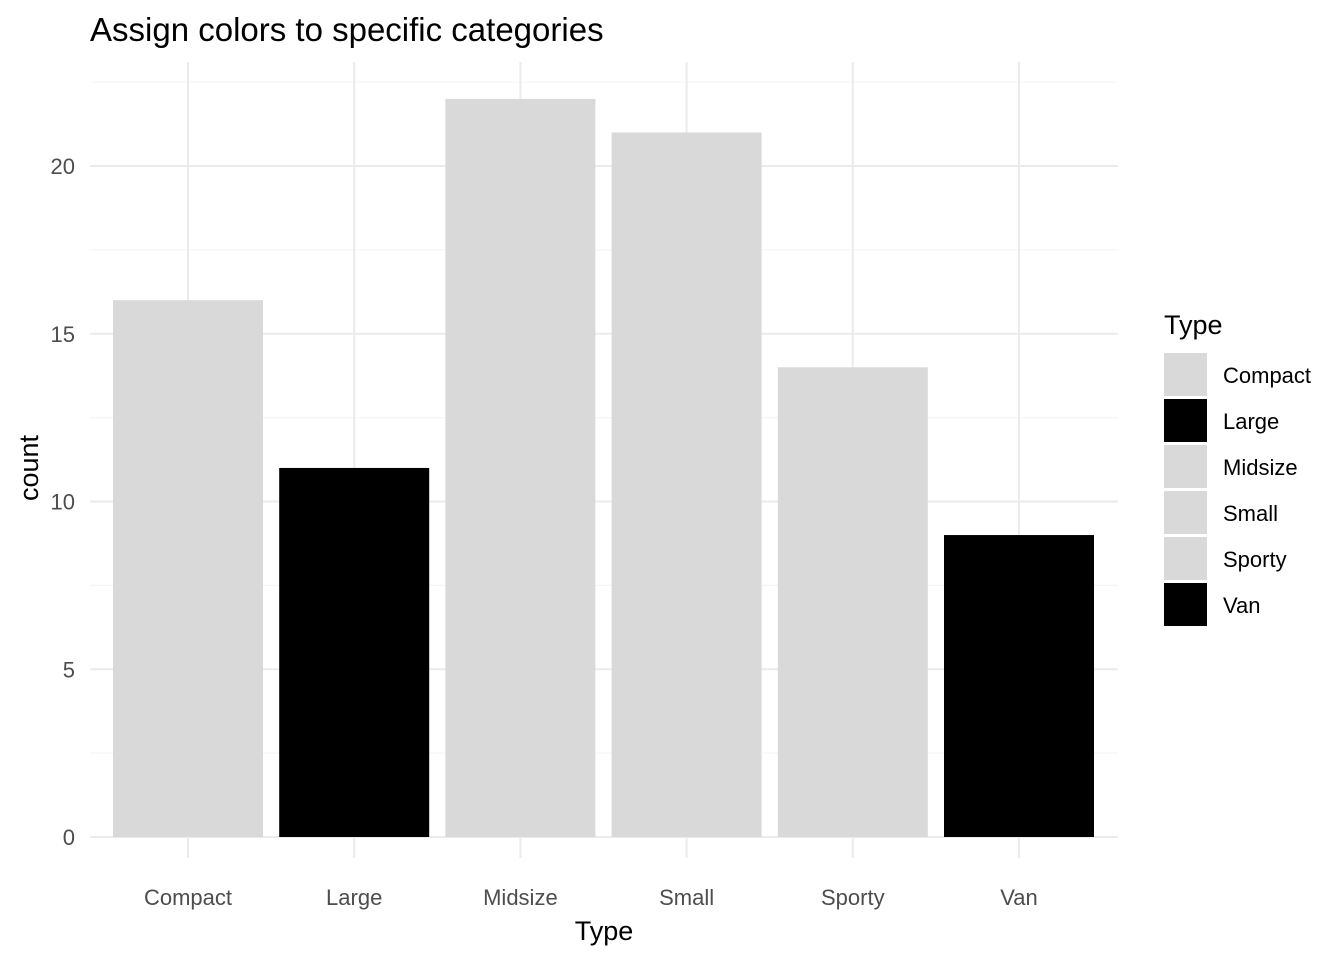  I want to click on legend-title: Type, so click(1193, 325).